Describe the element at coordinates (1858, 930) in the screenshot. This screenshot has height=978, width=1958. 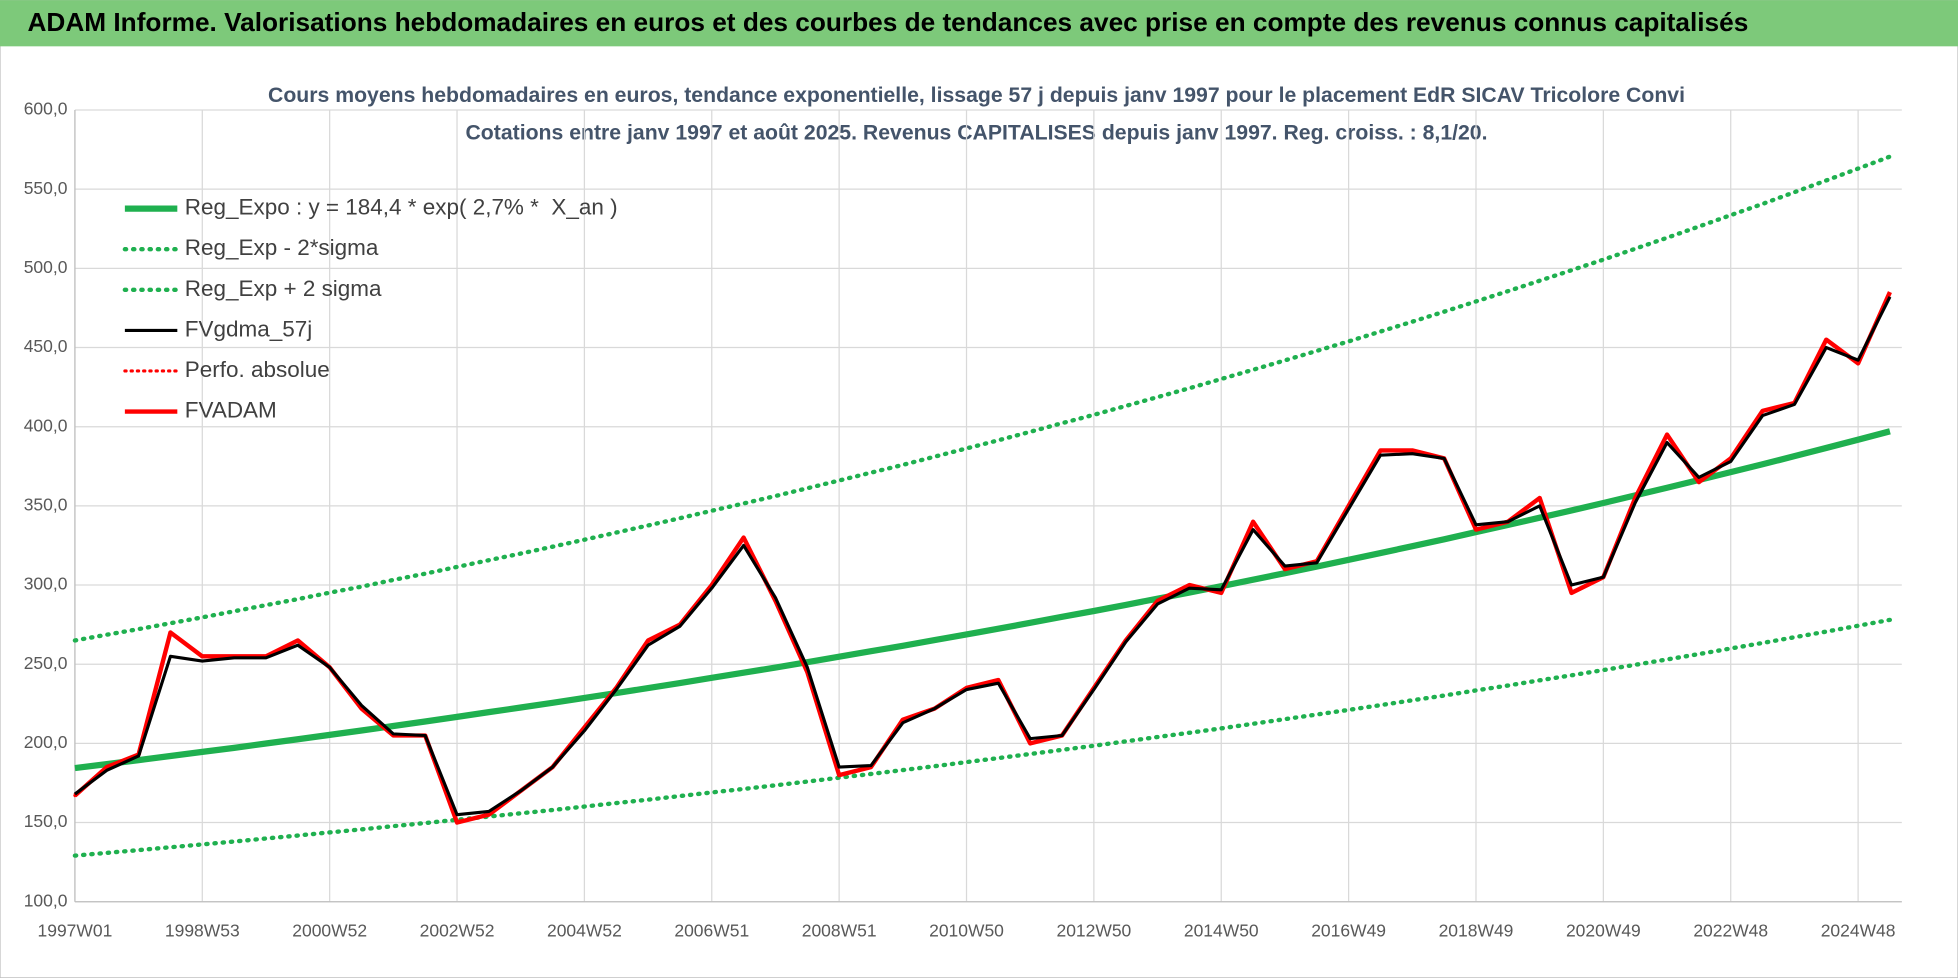
I see `x-tick-label: 2024W48` at that location.